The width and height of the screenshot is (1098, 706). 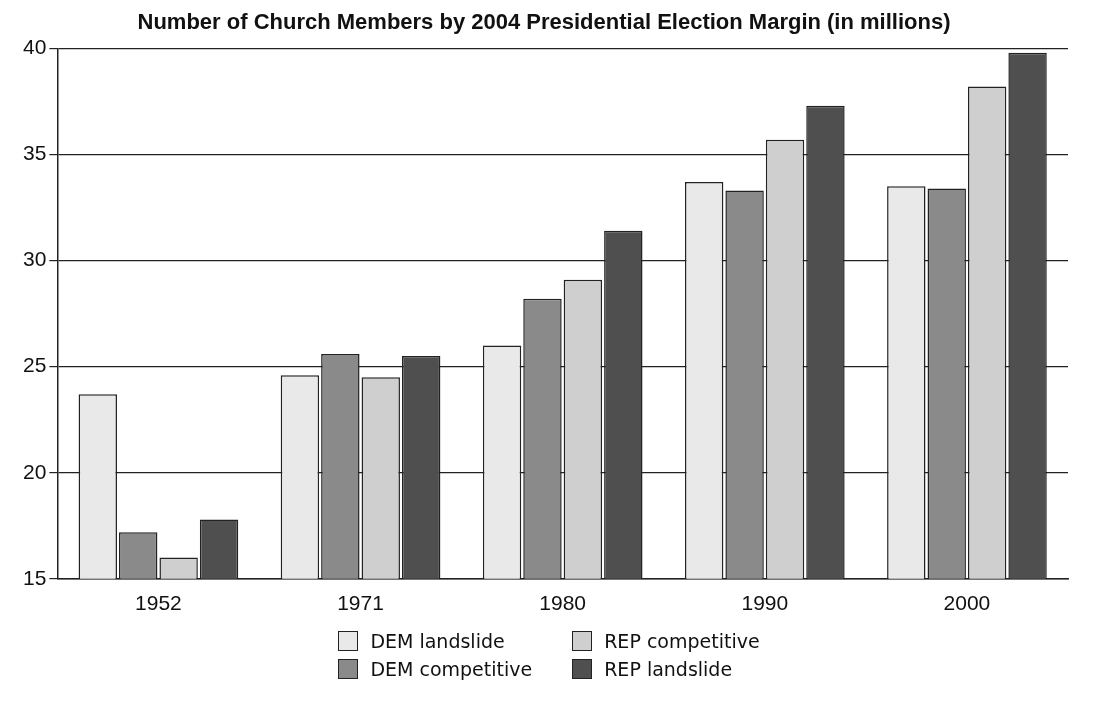 What do you see at coordinates (35, 153) in the screenshot?
I see `y-tick-label: 35` at bounding box center [35, 153].